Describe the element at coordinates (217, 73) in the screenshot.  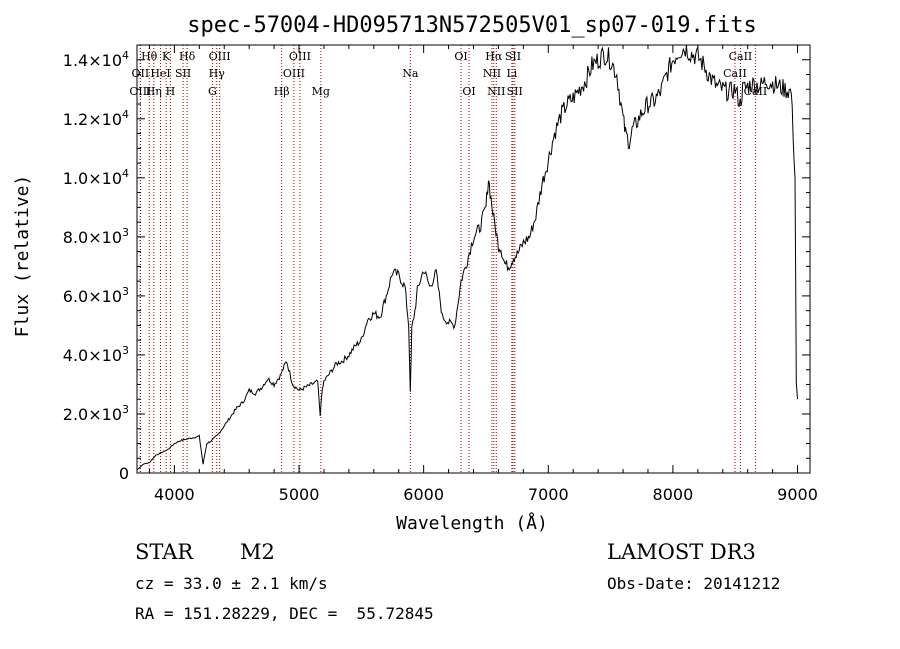
I see `line-label: Hγ` at that location.